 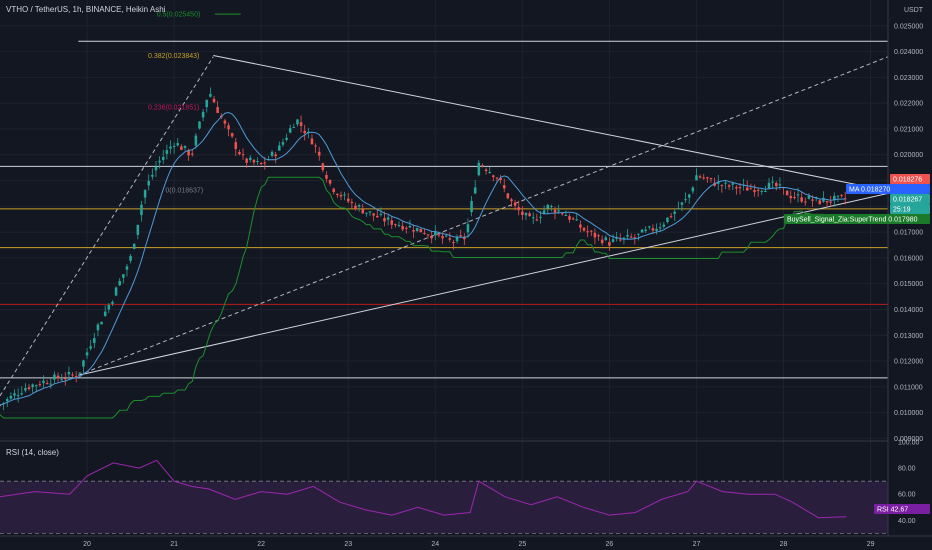 I want to click on trend-line, so click(x=107, y=226).